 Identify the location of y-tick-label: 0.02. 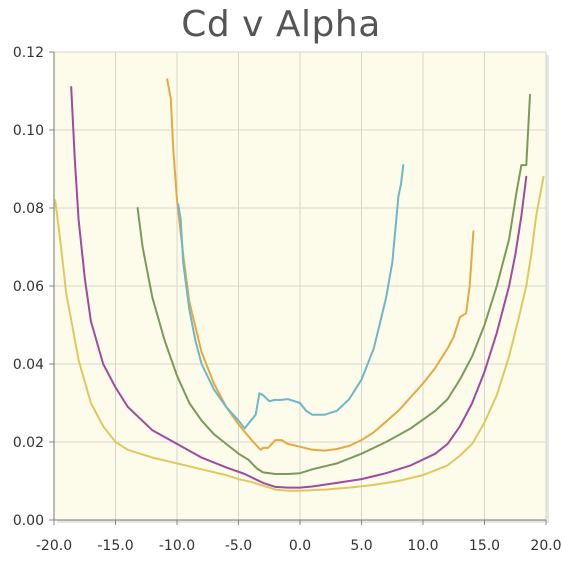
(28, 443).